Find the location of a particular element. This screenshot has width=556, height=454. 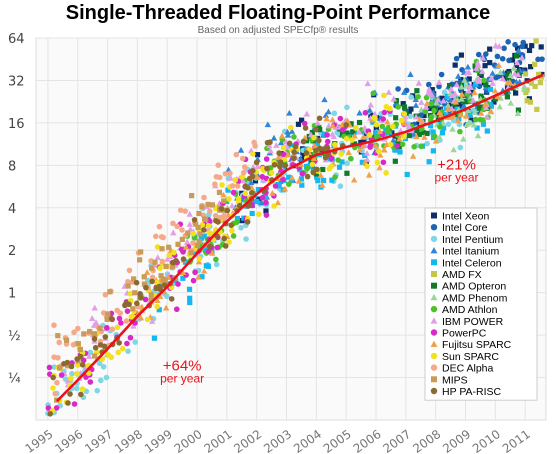

legend-label: Intel Itanium is located at coordinates (470, 252).